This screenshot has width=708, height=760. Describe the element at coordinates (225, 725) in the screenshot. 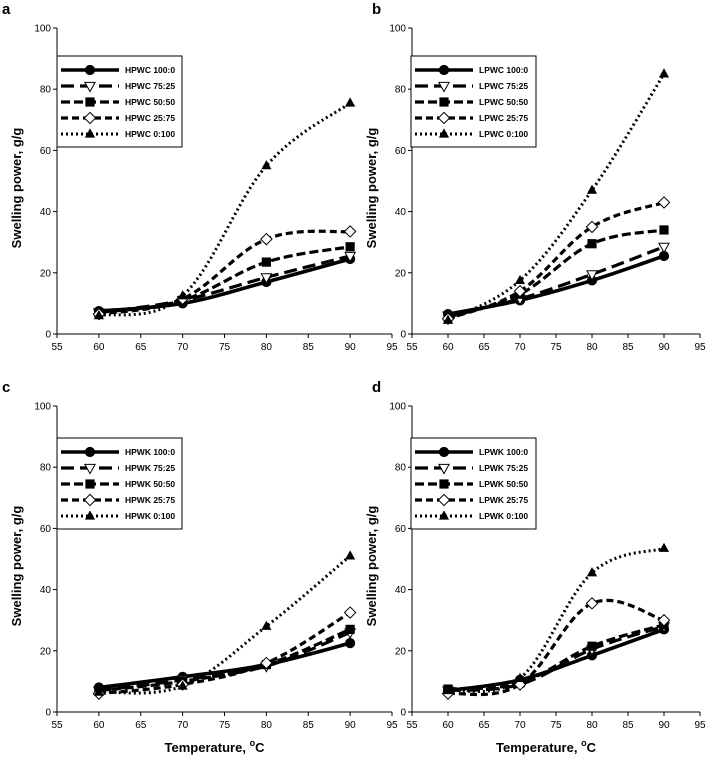

I see `x-tick-label: 75` at that location.